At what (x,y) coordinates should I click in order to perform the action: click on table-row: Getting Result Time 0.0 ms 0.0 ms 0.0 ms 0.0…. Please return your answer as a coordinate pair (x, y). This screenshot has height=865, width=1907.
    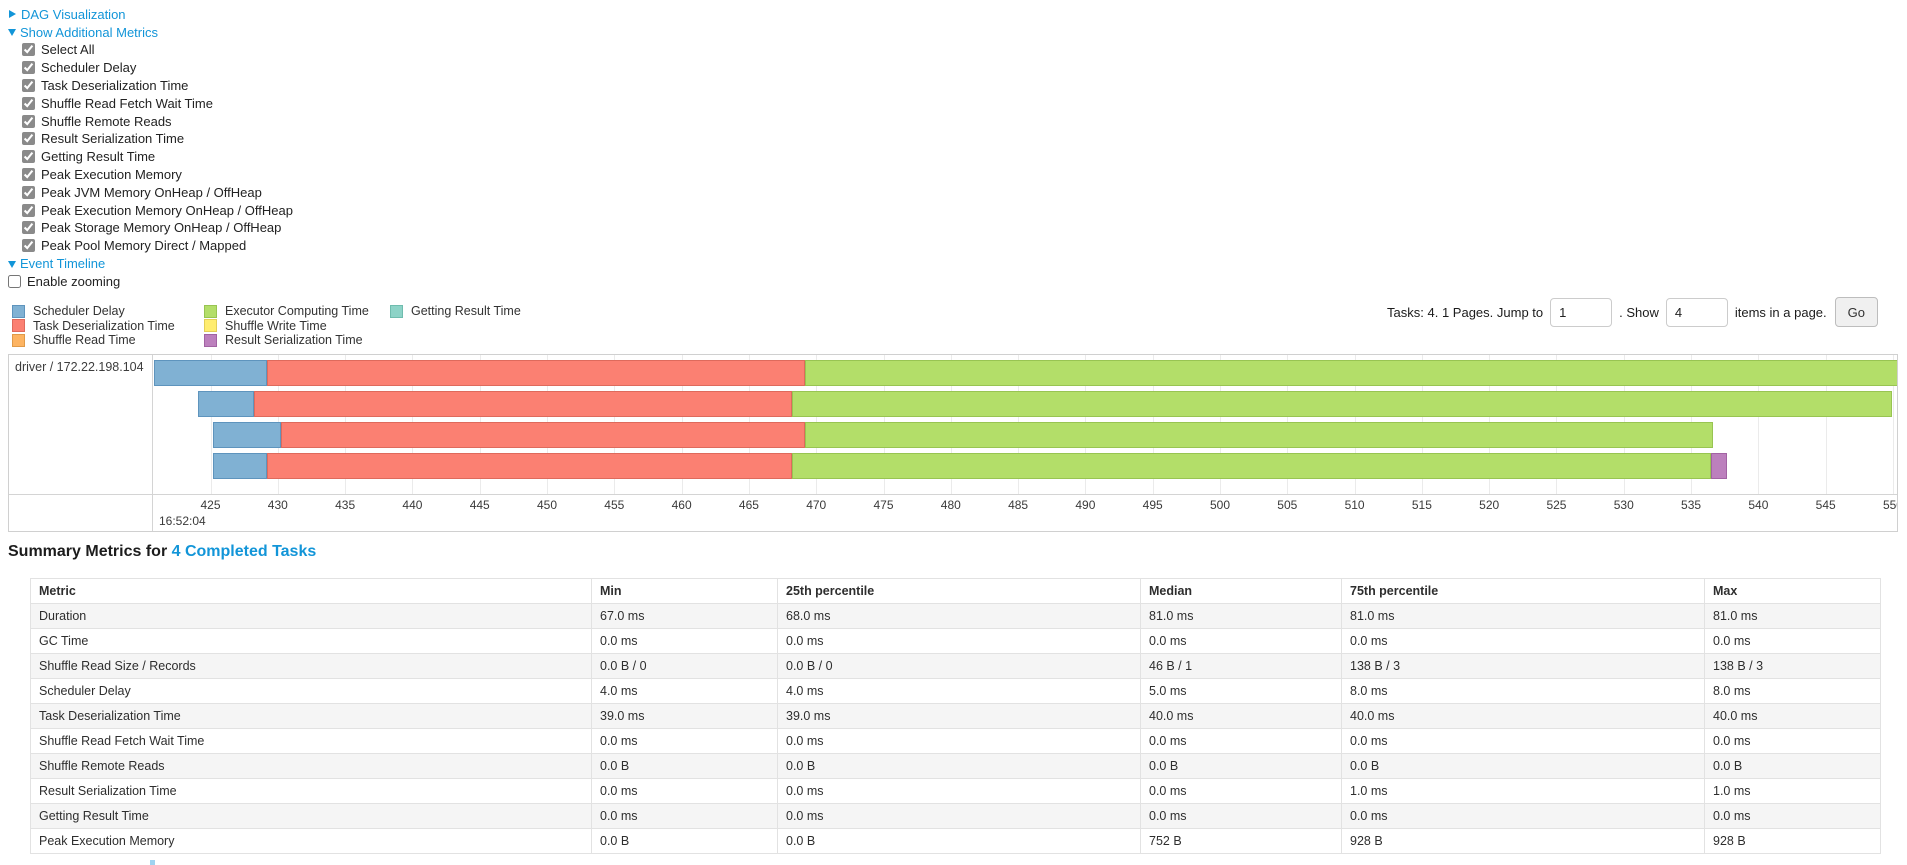
    Looking at the image, I should click on (955, 816).